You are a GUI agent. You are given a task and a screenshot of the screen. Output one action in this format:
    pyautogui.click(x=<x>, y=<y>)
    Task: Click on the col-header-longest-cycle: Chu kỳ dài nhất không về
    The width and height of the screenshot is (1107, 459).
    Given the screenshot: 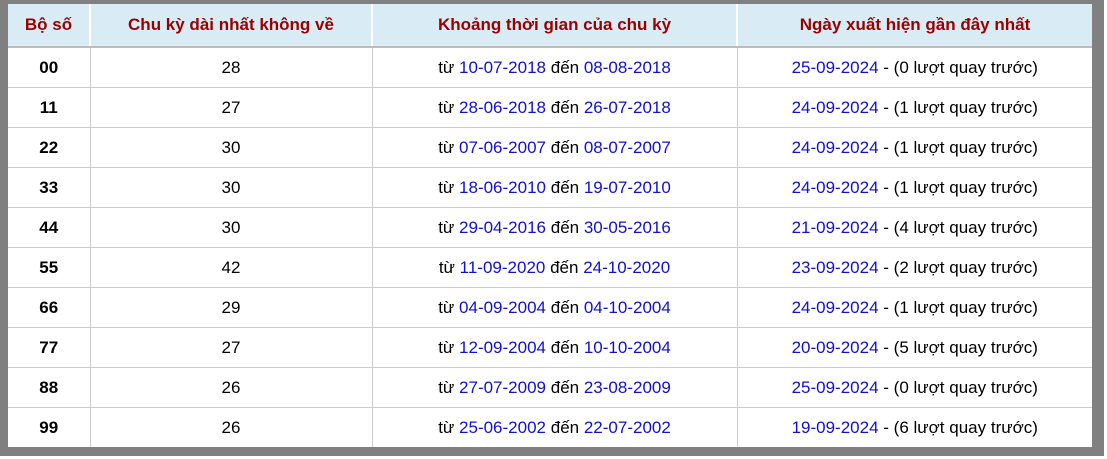 What is the action you would take?
    pyautogui.click(x=230, y=26)
    